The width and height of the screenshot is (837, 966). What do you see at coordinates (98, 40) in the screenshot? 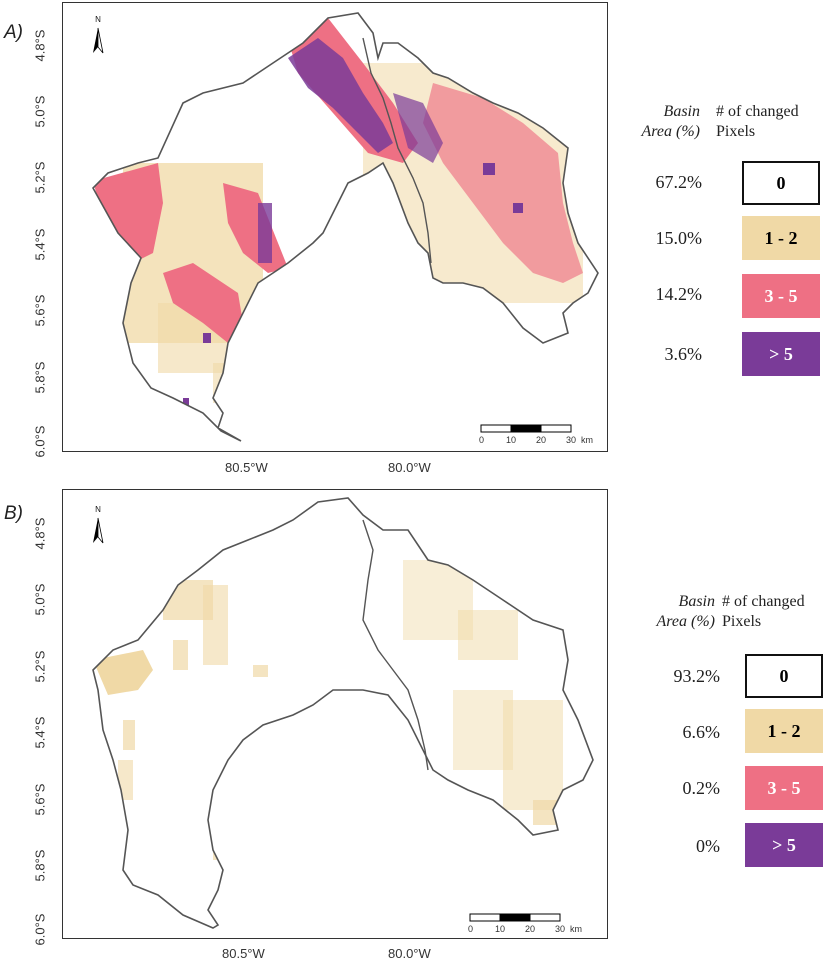
I see `north-arrow-a-icon` at bounding box center [98, 40].